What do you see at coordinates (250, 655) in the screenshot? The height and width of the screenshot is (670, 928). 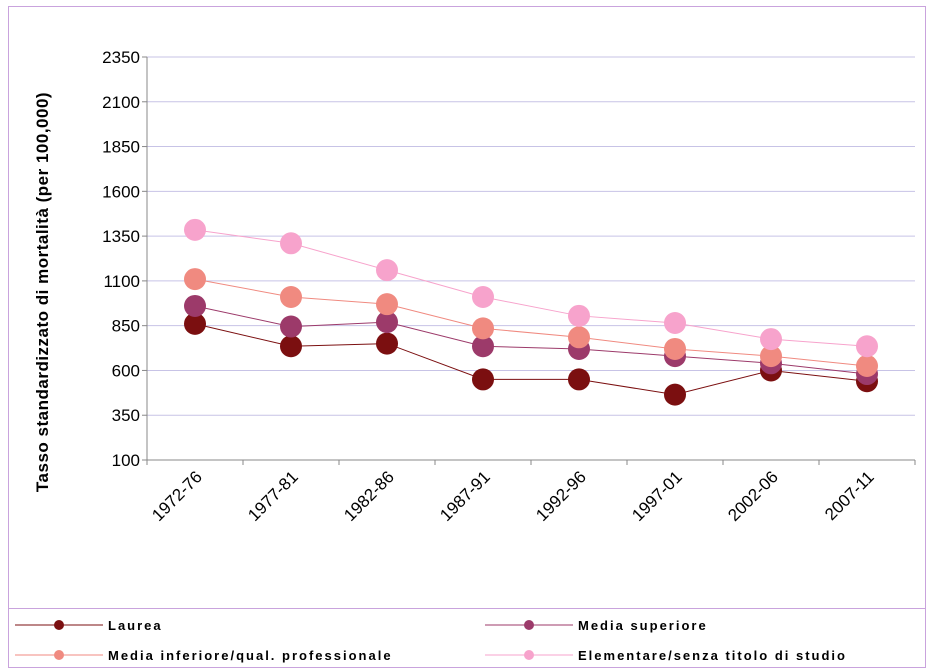 I see `legend-label: Media inferiore/qual. professionale` at bounding box center [250, 655].